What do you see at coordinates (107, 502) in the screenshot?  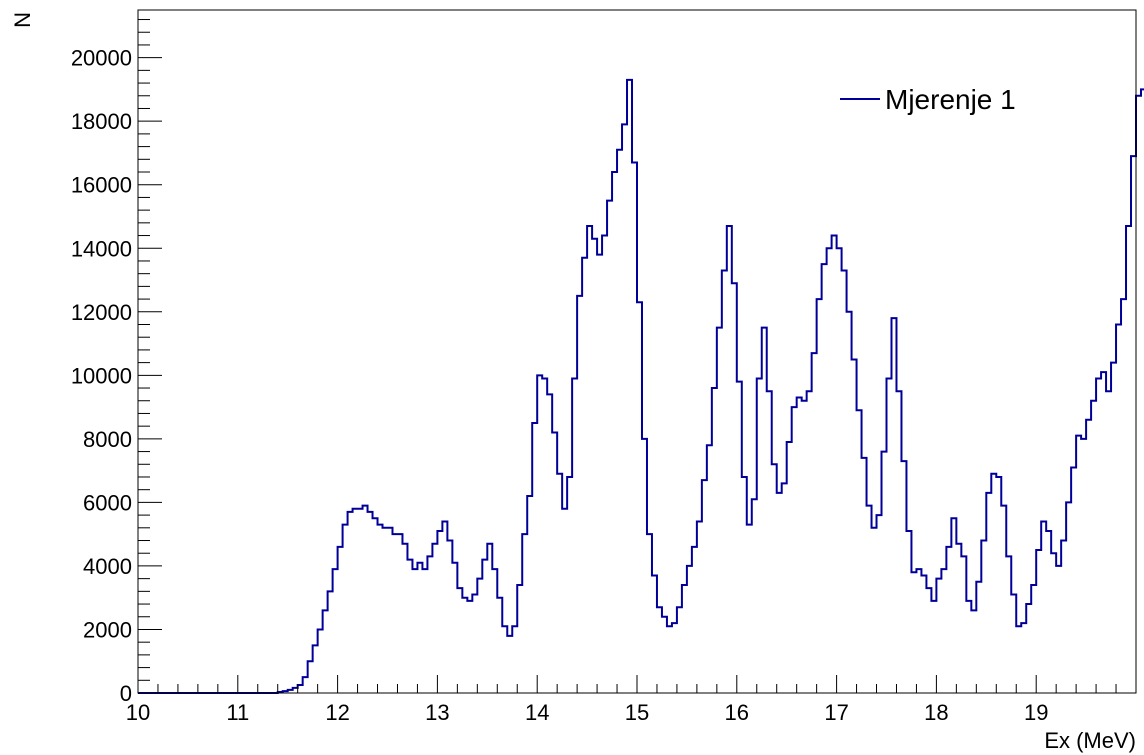 I see `y-tick-label: 6000` at bounding box center [107, 502].